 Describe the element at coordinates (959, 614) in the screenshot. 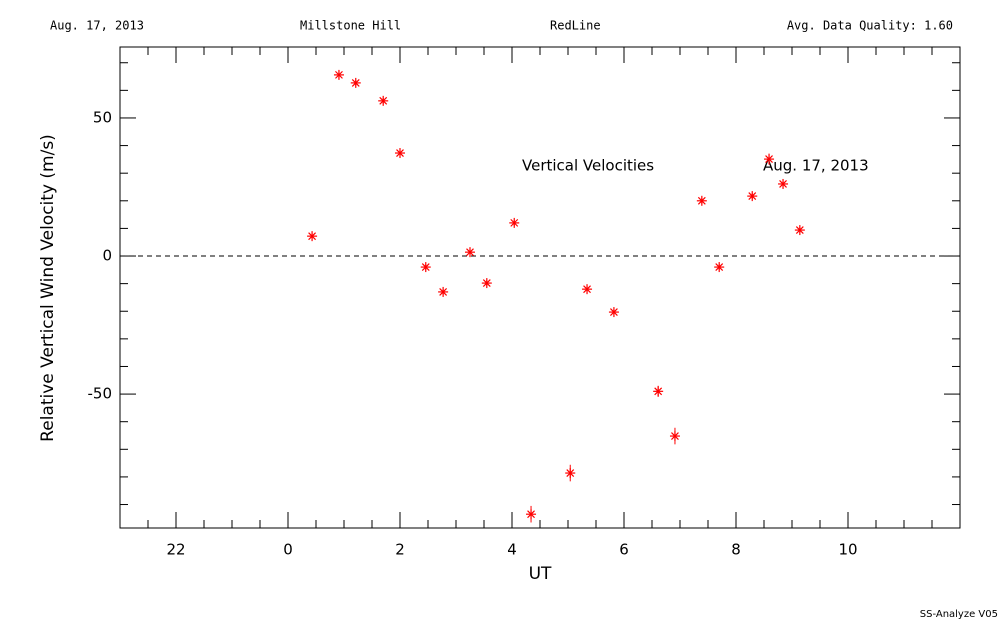

I see `footer: SS-Analyze V05` at that location.